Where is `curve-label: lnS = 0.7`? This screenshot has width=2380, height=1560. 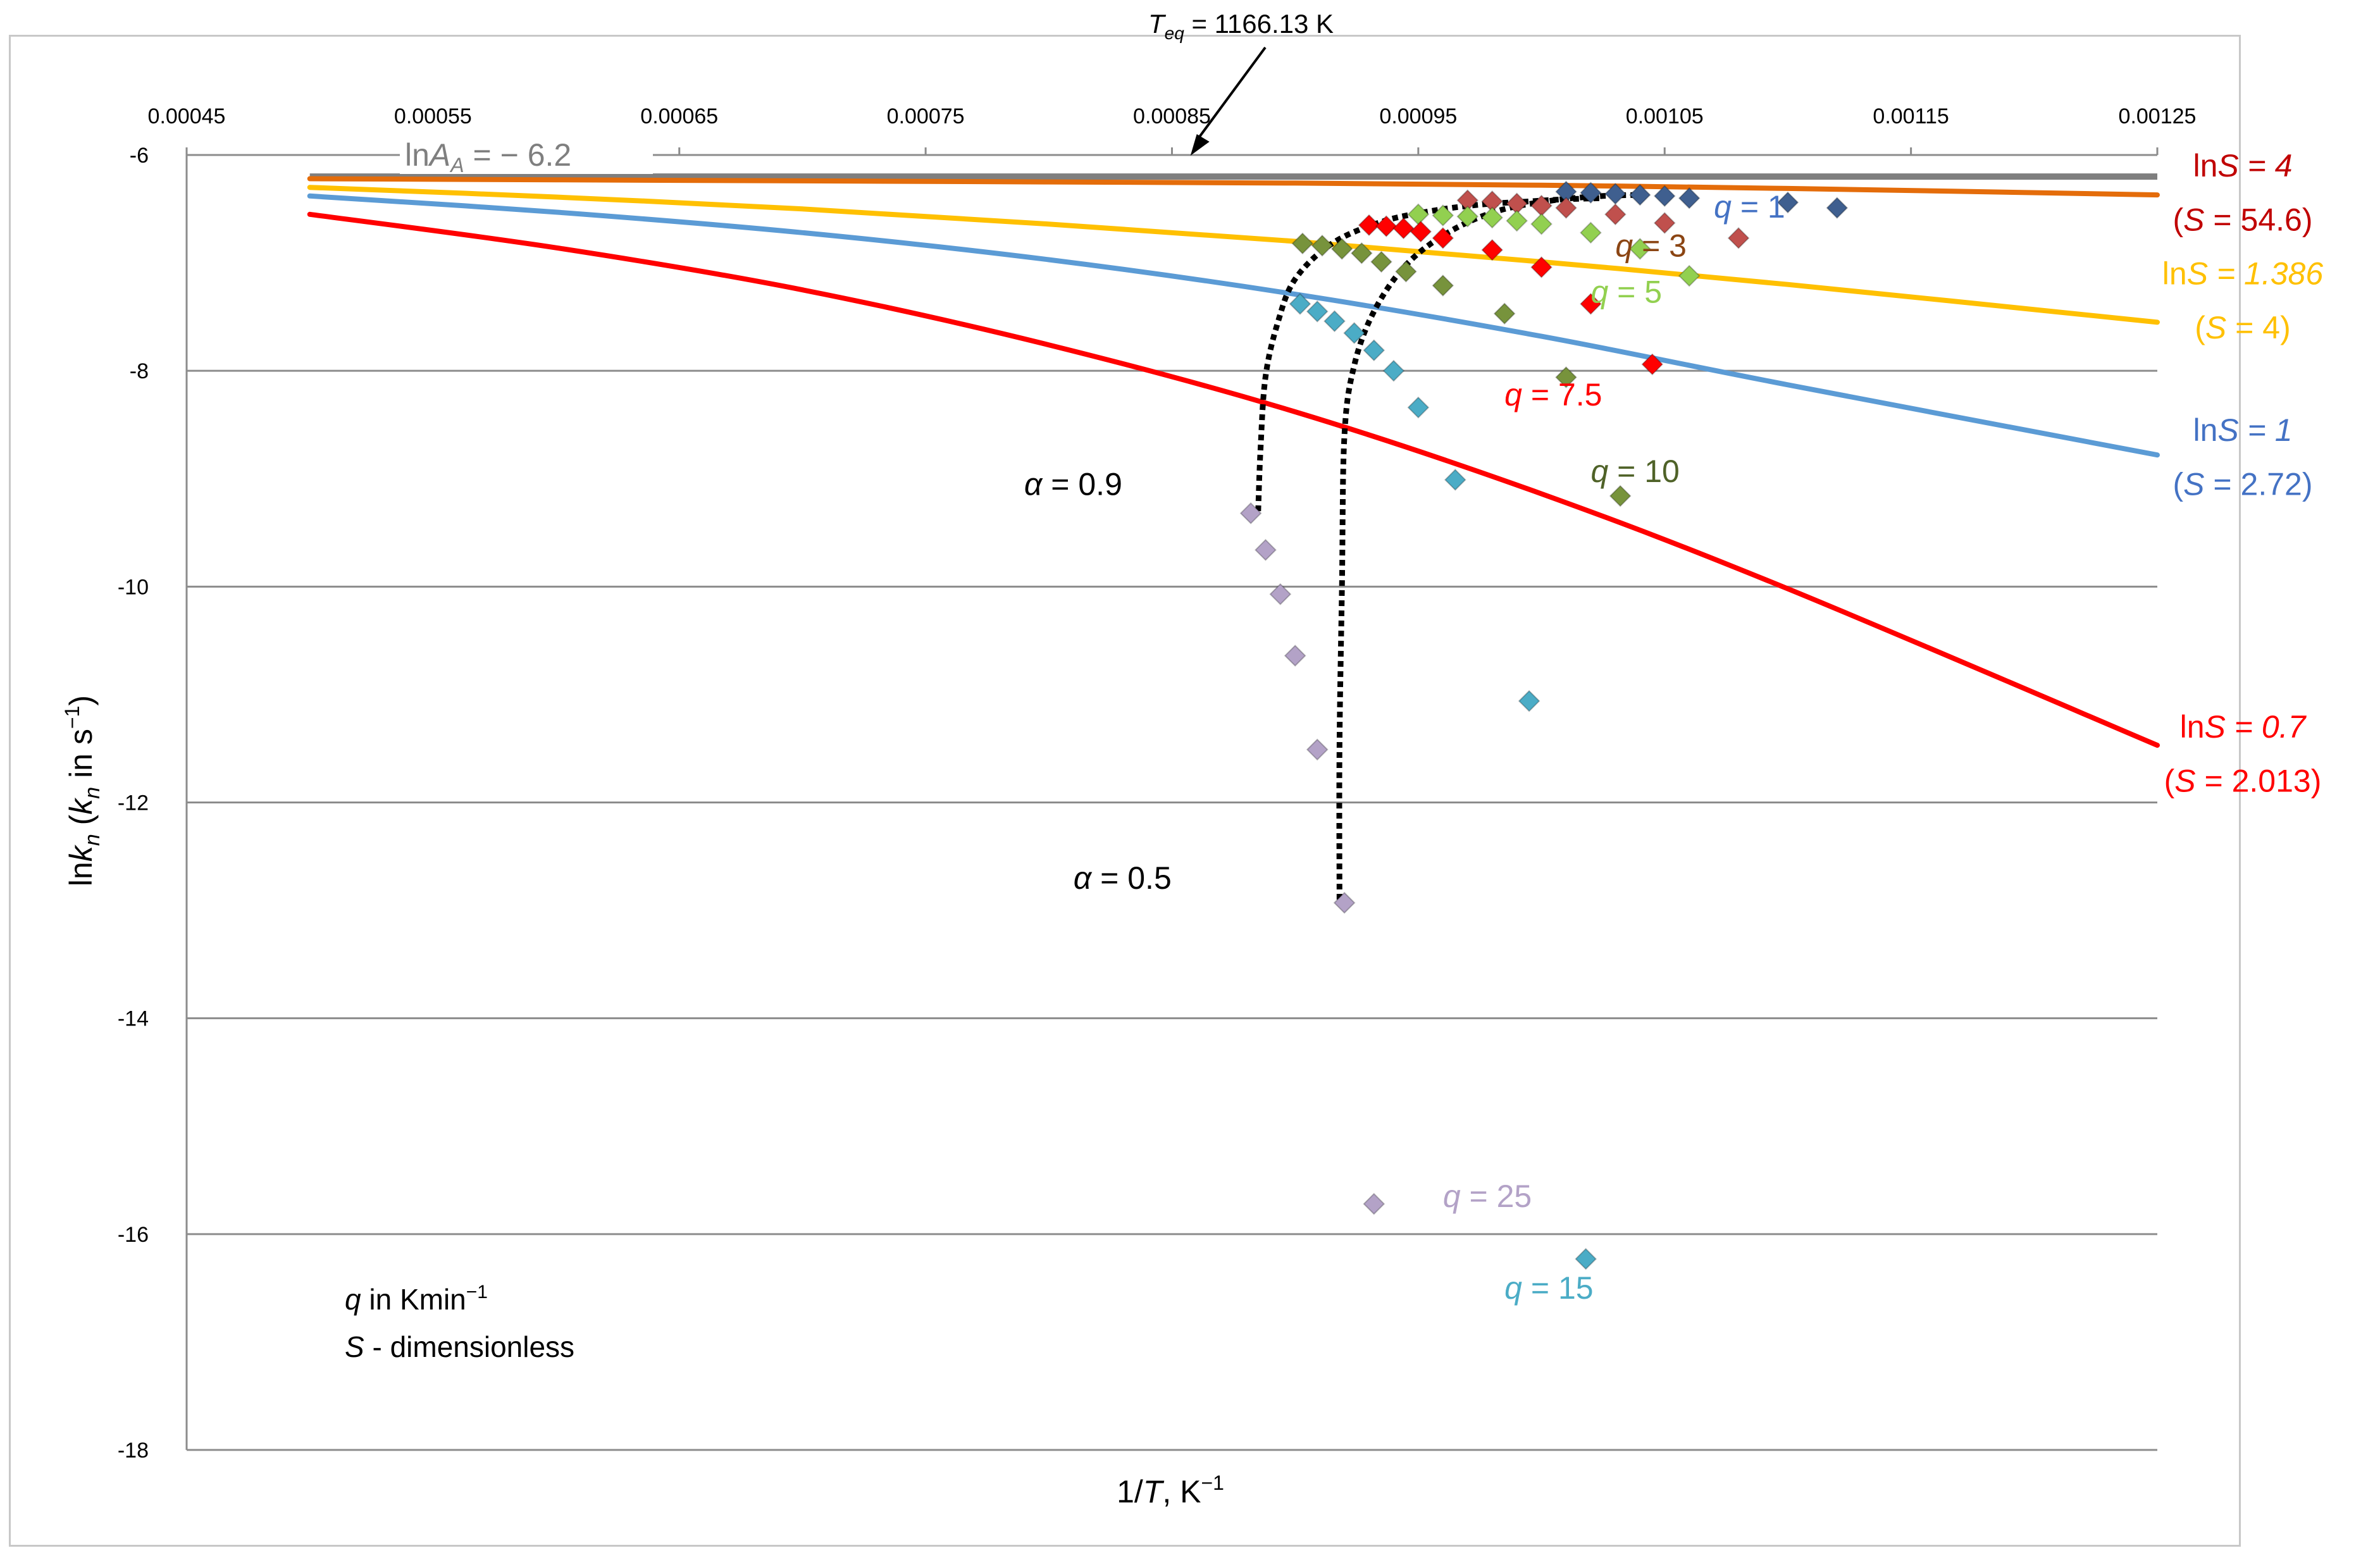 curve-label: lnS = 0.7 is located at coordinates (2243, 727).